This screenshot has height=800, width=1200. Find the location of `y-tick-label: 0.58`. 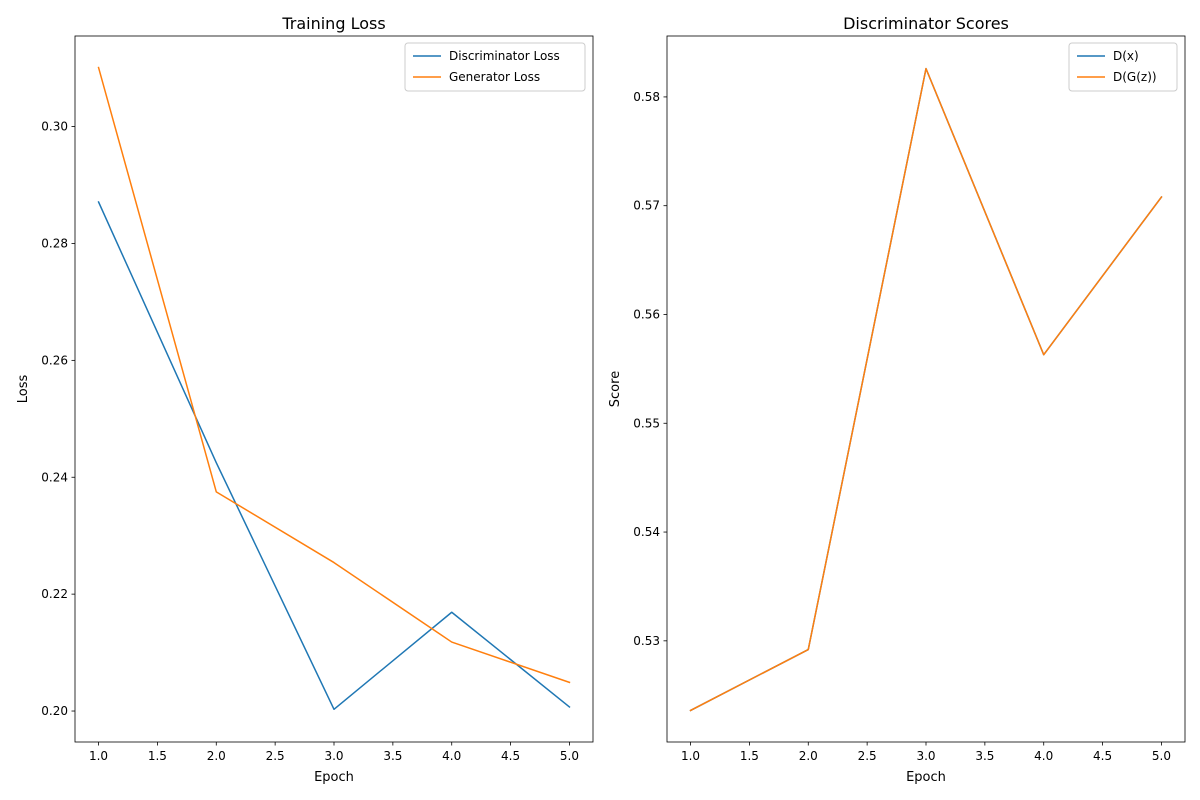

y-tick-label: 0.58 is located at coordinates (646, 97).